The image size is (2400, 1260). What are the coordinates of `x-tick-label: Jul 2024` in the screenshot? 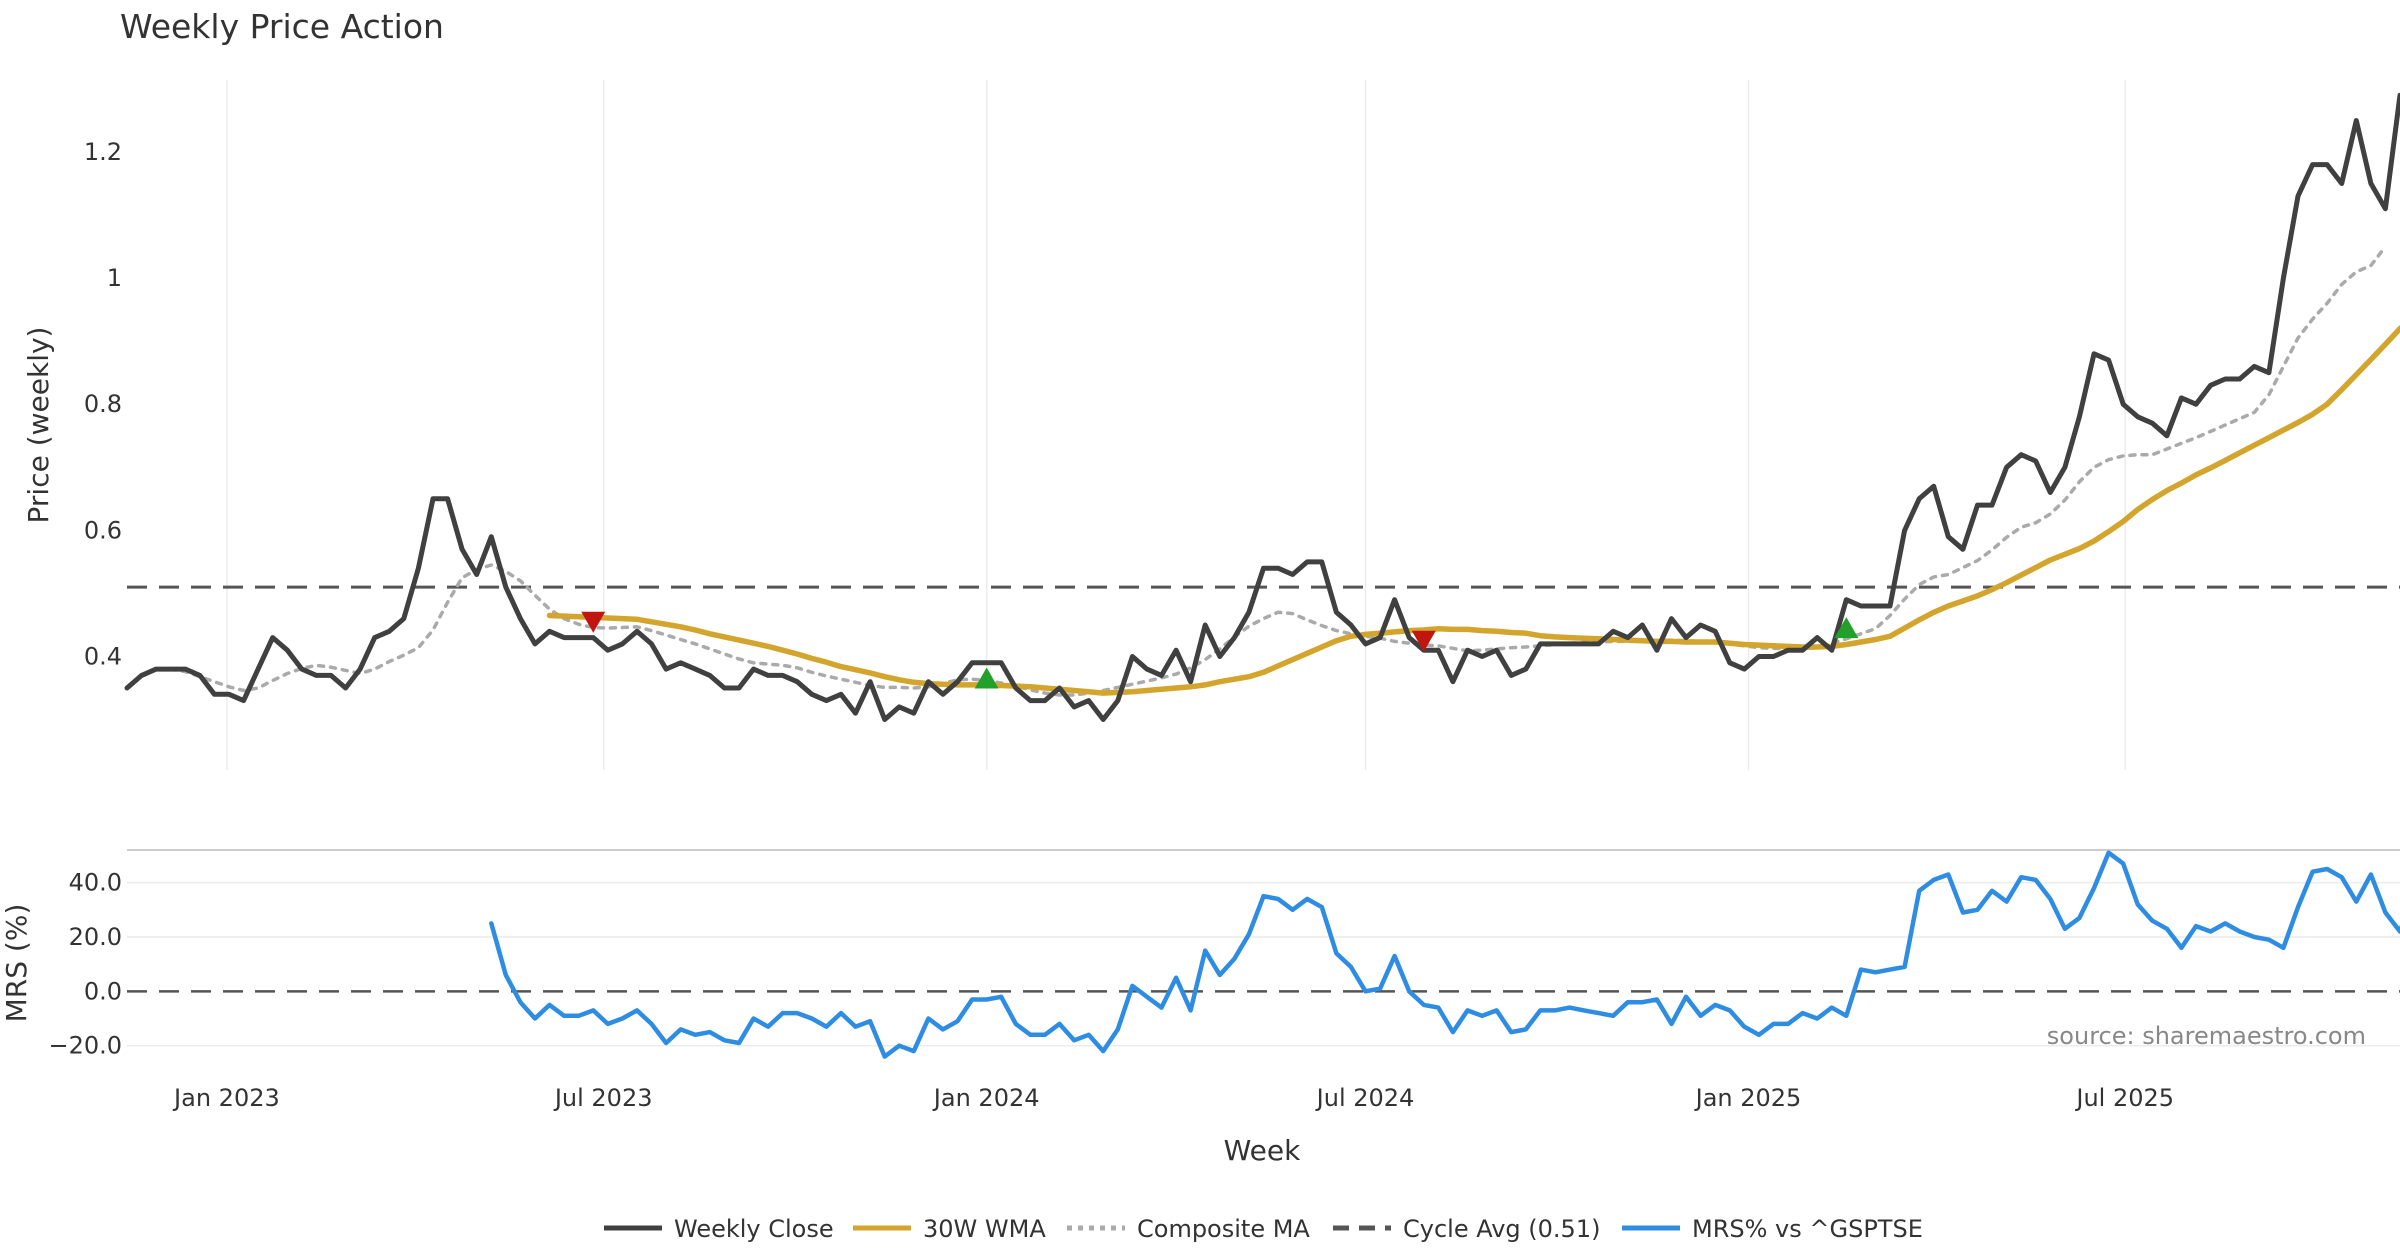 It's located at (1365, 1098).